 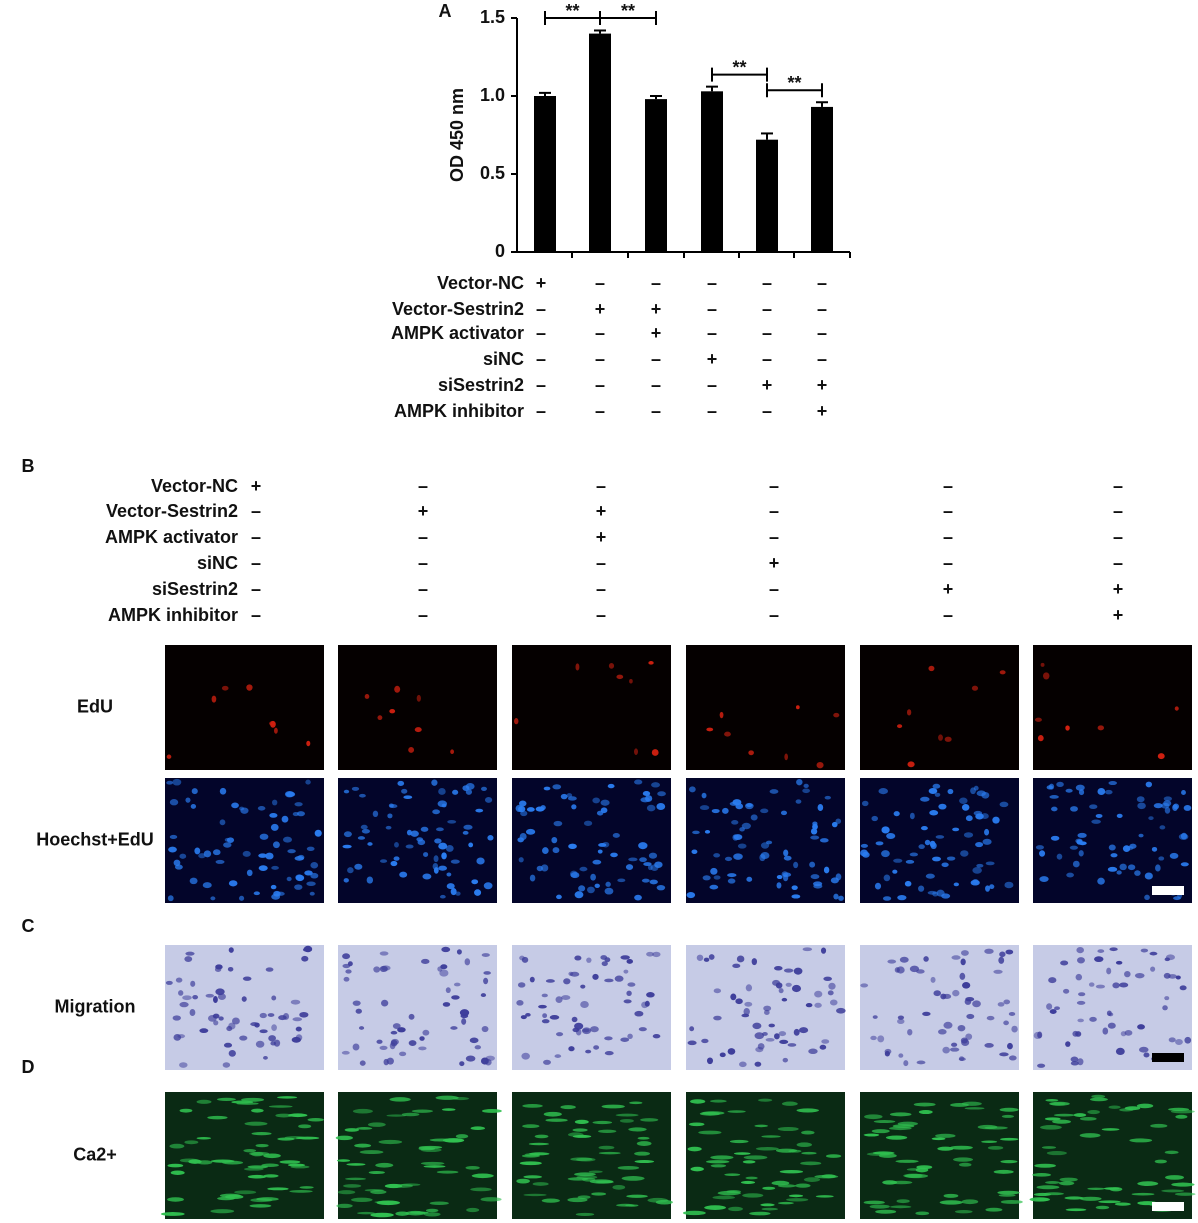 I want to click on bar, so click(x=545, y=174).